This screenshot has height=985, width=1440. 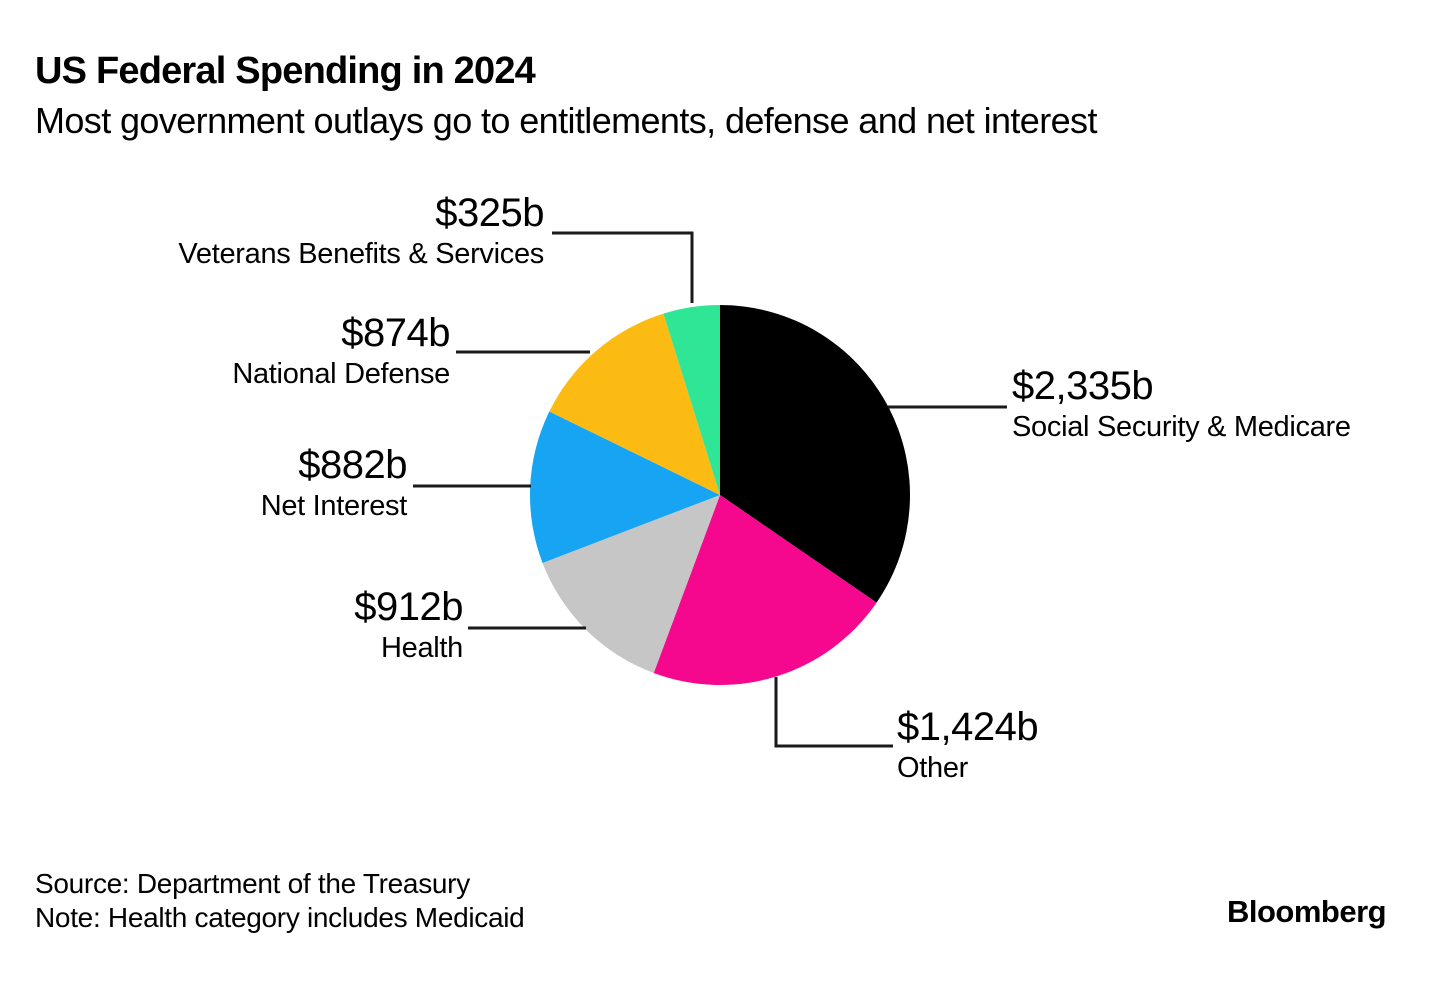 I want to click on callout-other: $1,424b Other, so click(x=968, y=745).